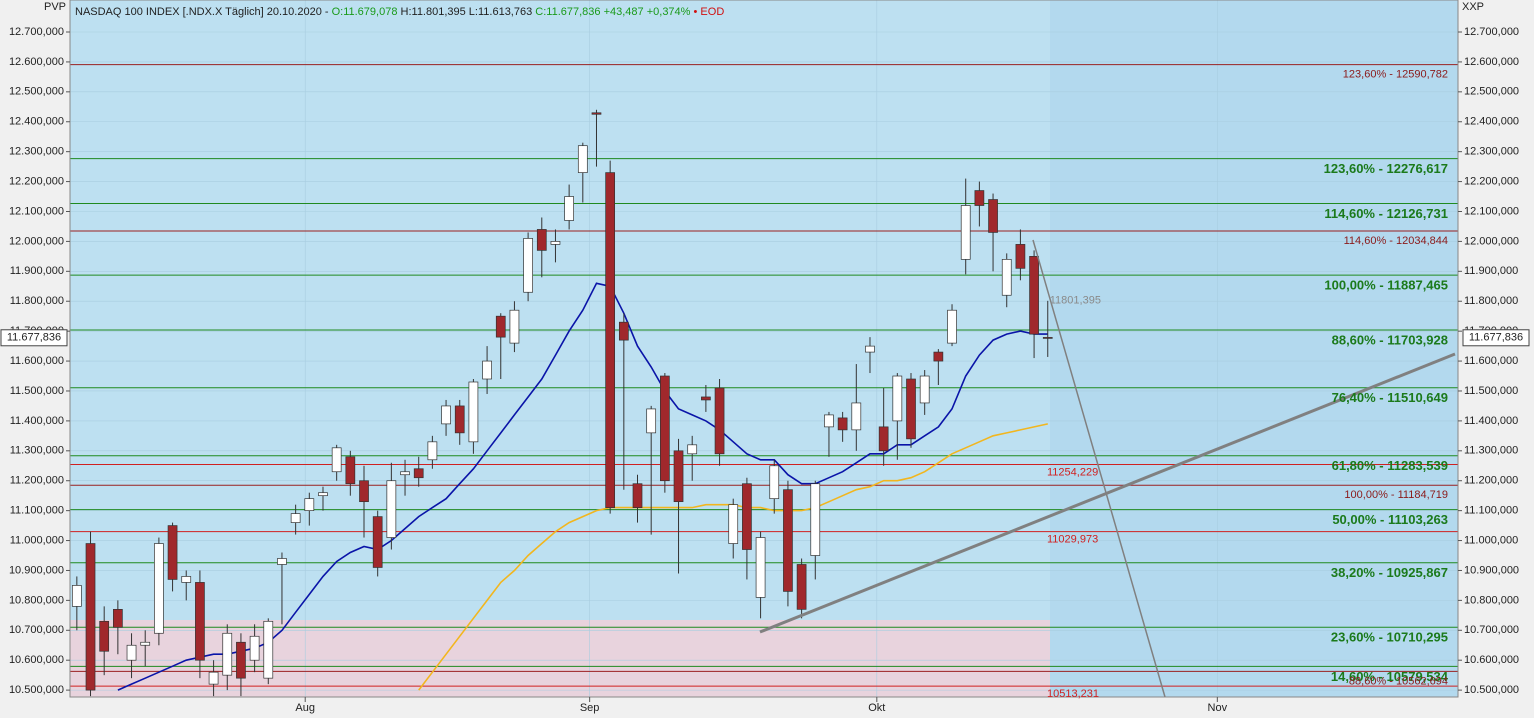 This screenshot has width=1534, height=718. What do you see at coordinates (1072, 472) in the screenshot?
I see `level-label: 11254,229` at bounding box center [1072, 472].